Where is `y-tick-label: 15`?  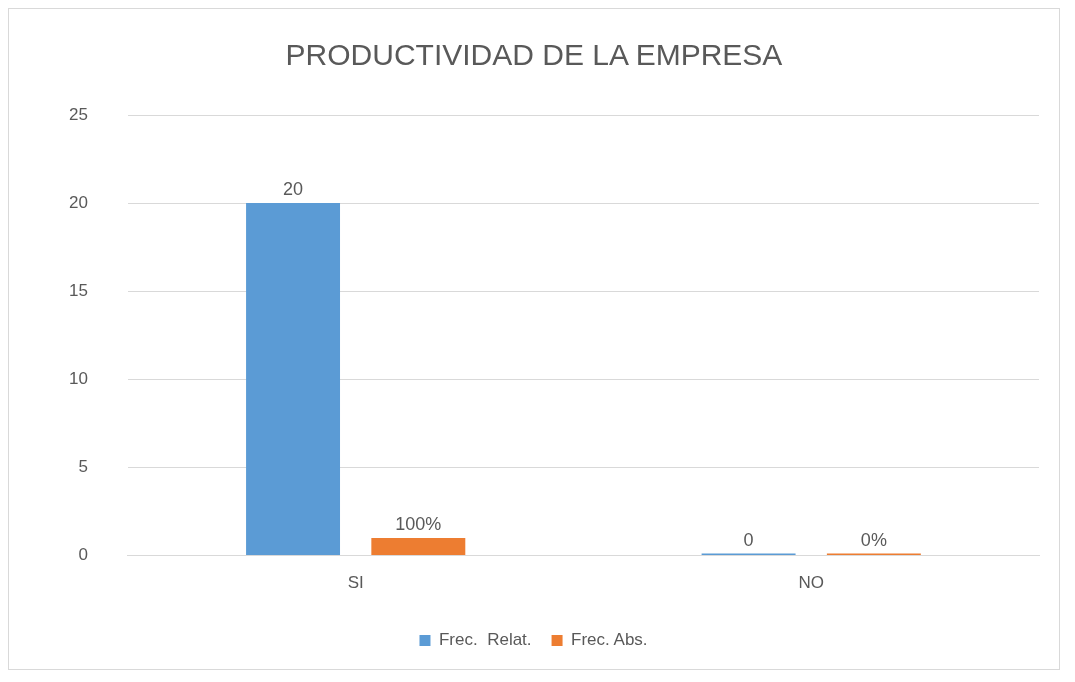 y-tick-label: 15 is located at coordinates (78, 290).